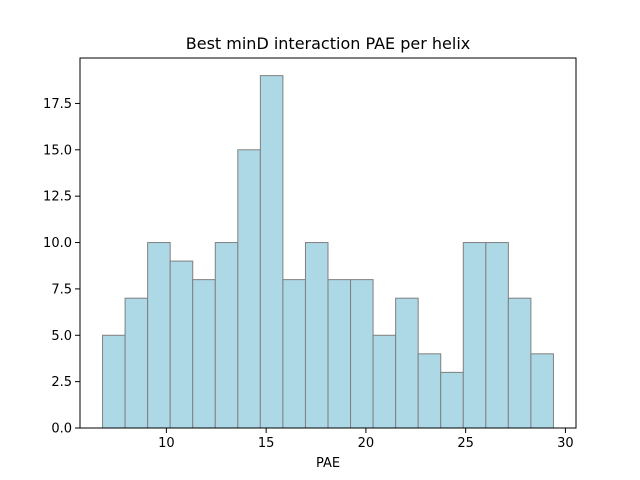 The image size is (640, 480). Describe the element at coordinates (57, 150) in the screenshot. I see `y-tick-label: 15.0` at that location.